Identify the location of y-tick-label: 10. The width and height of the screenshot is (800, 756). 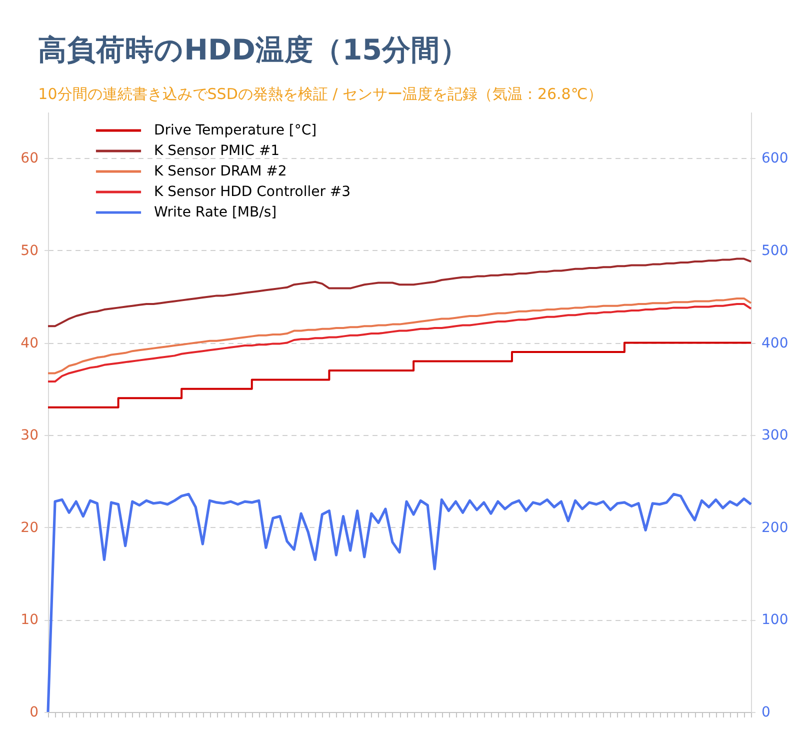
(29, 620).